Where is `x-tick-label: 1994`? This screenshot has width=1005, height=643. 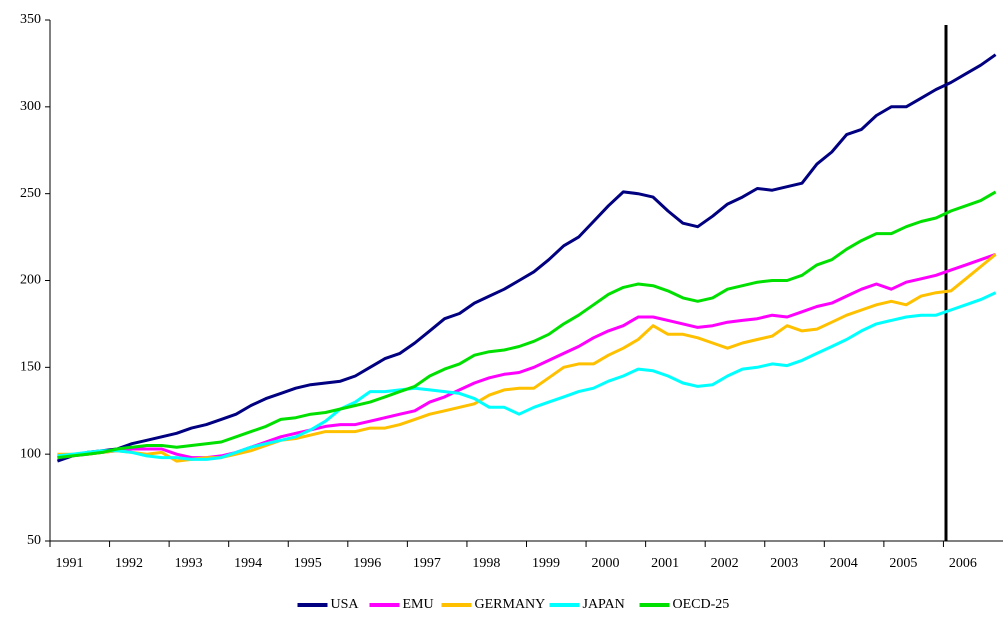 x-tick-label: 1994 is located at coordinates (248, 563).